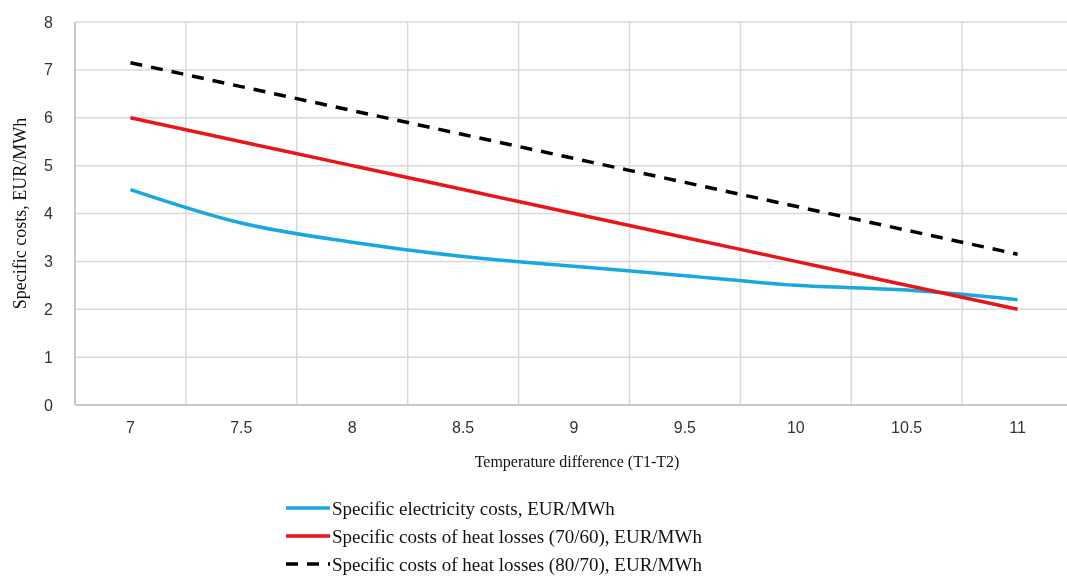 The image size is (1067, 576). I want to click on x-tick-label: 10.5, so click(907, 427).